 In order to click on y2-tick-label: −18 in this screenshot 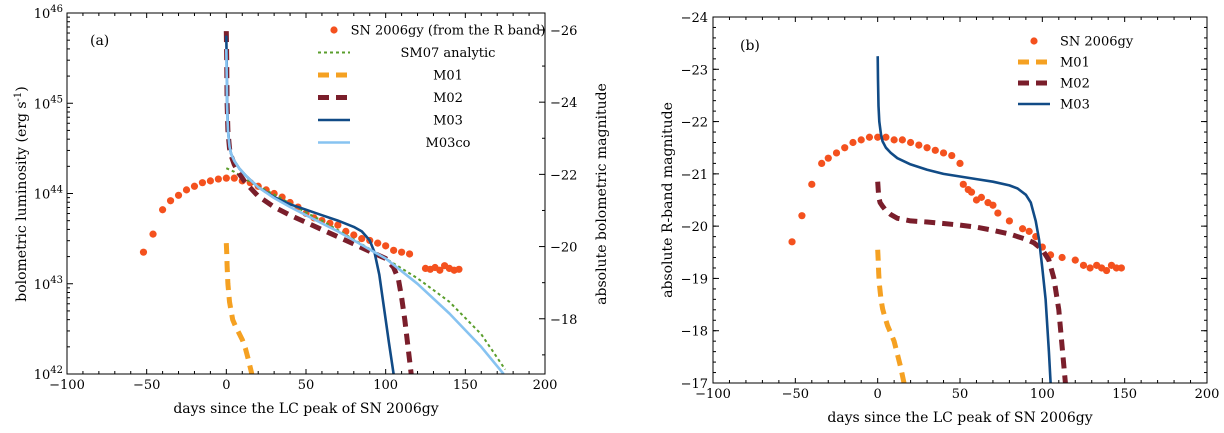, I will do `click(563, 320)`.